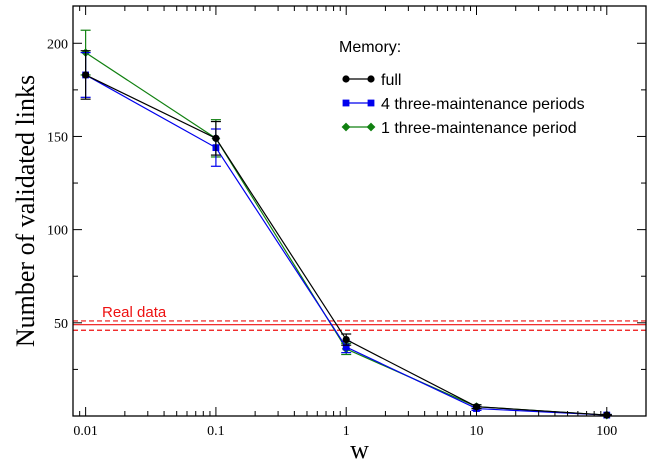  I want to click on reference-label: Real data, so click(134, 312).